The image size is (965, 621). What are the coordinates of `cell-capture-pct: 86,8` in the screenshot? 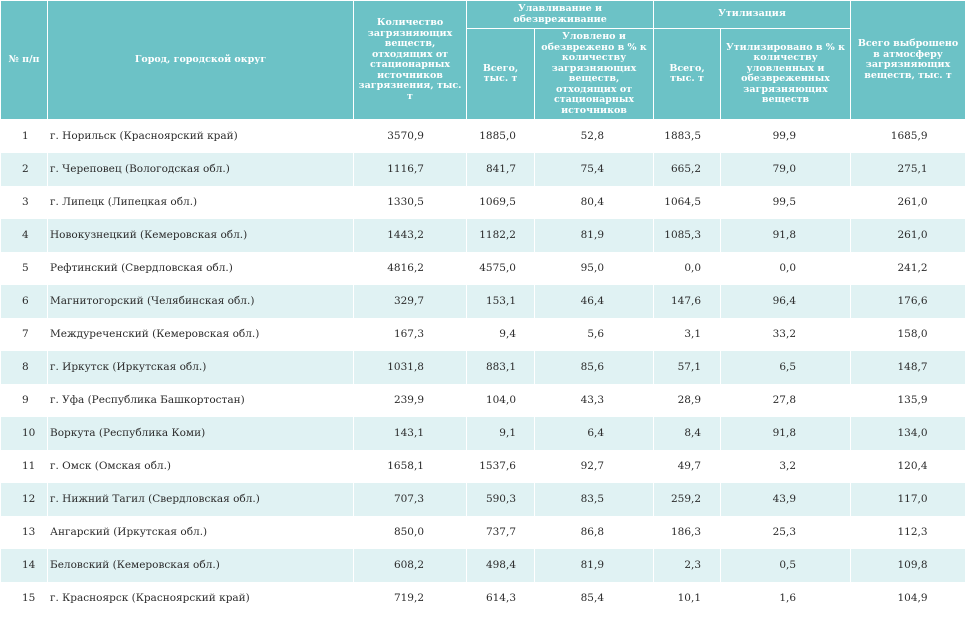 It's located at (593, 532).